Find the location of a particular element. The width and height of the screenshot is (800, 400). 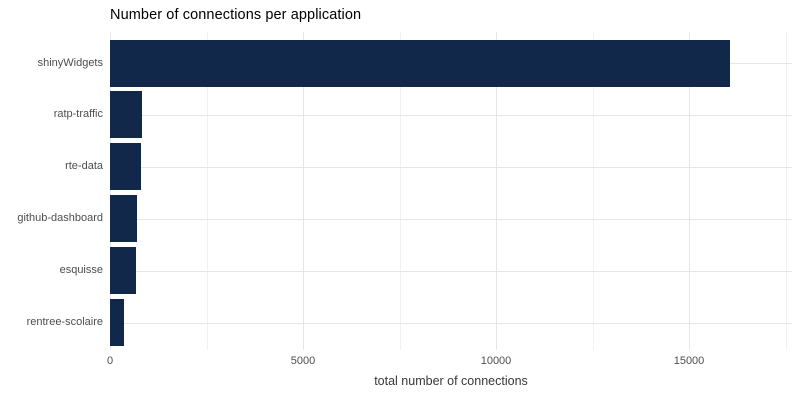

x-tick-label-10000: 10000 is located at coordinates (496, 361).